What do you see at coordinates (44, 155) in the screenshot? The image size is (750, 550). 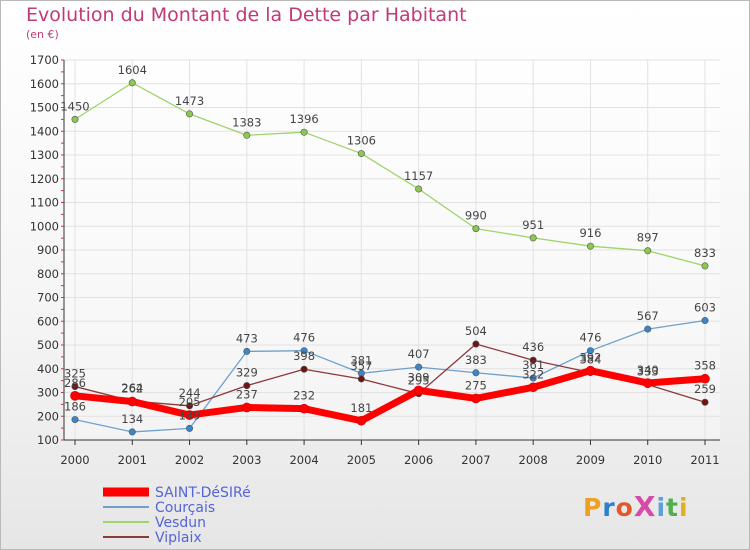 I see `y-tick-label: 1300` at bounding box center [44, 155].